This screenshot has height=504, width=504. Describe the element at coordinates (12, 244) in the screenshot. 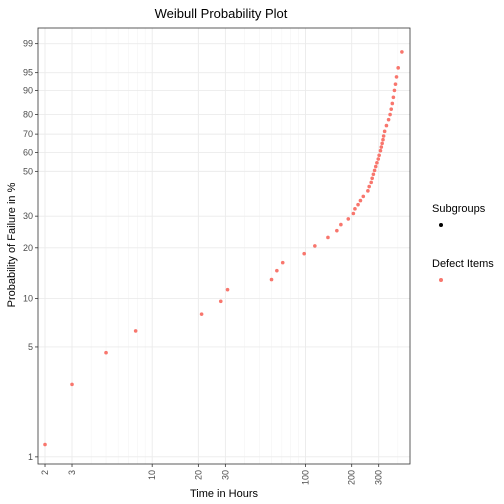

I see `y-axis-title: Probability of Failure in %` at that location.